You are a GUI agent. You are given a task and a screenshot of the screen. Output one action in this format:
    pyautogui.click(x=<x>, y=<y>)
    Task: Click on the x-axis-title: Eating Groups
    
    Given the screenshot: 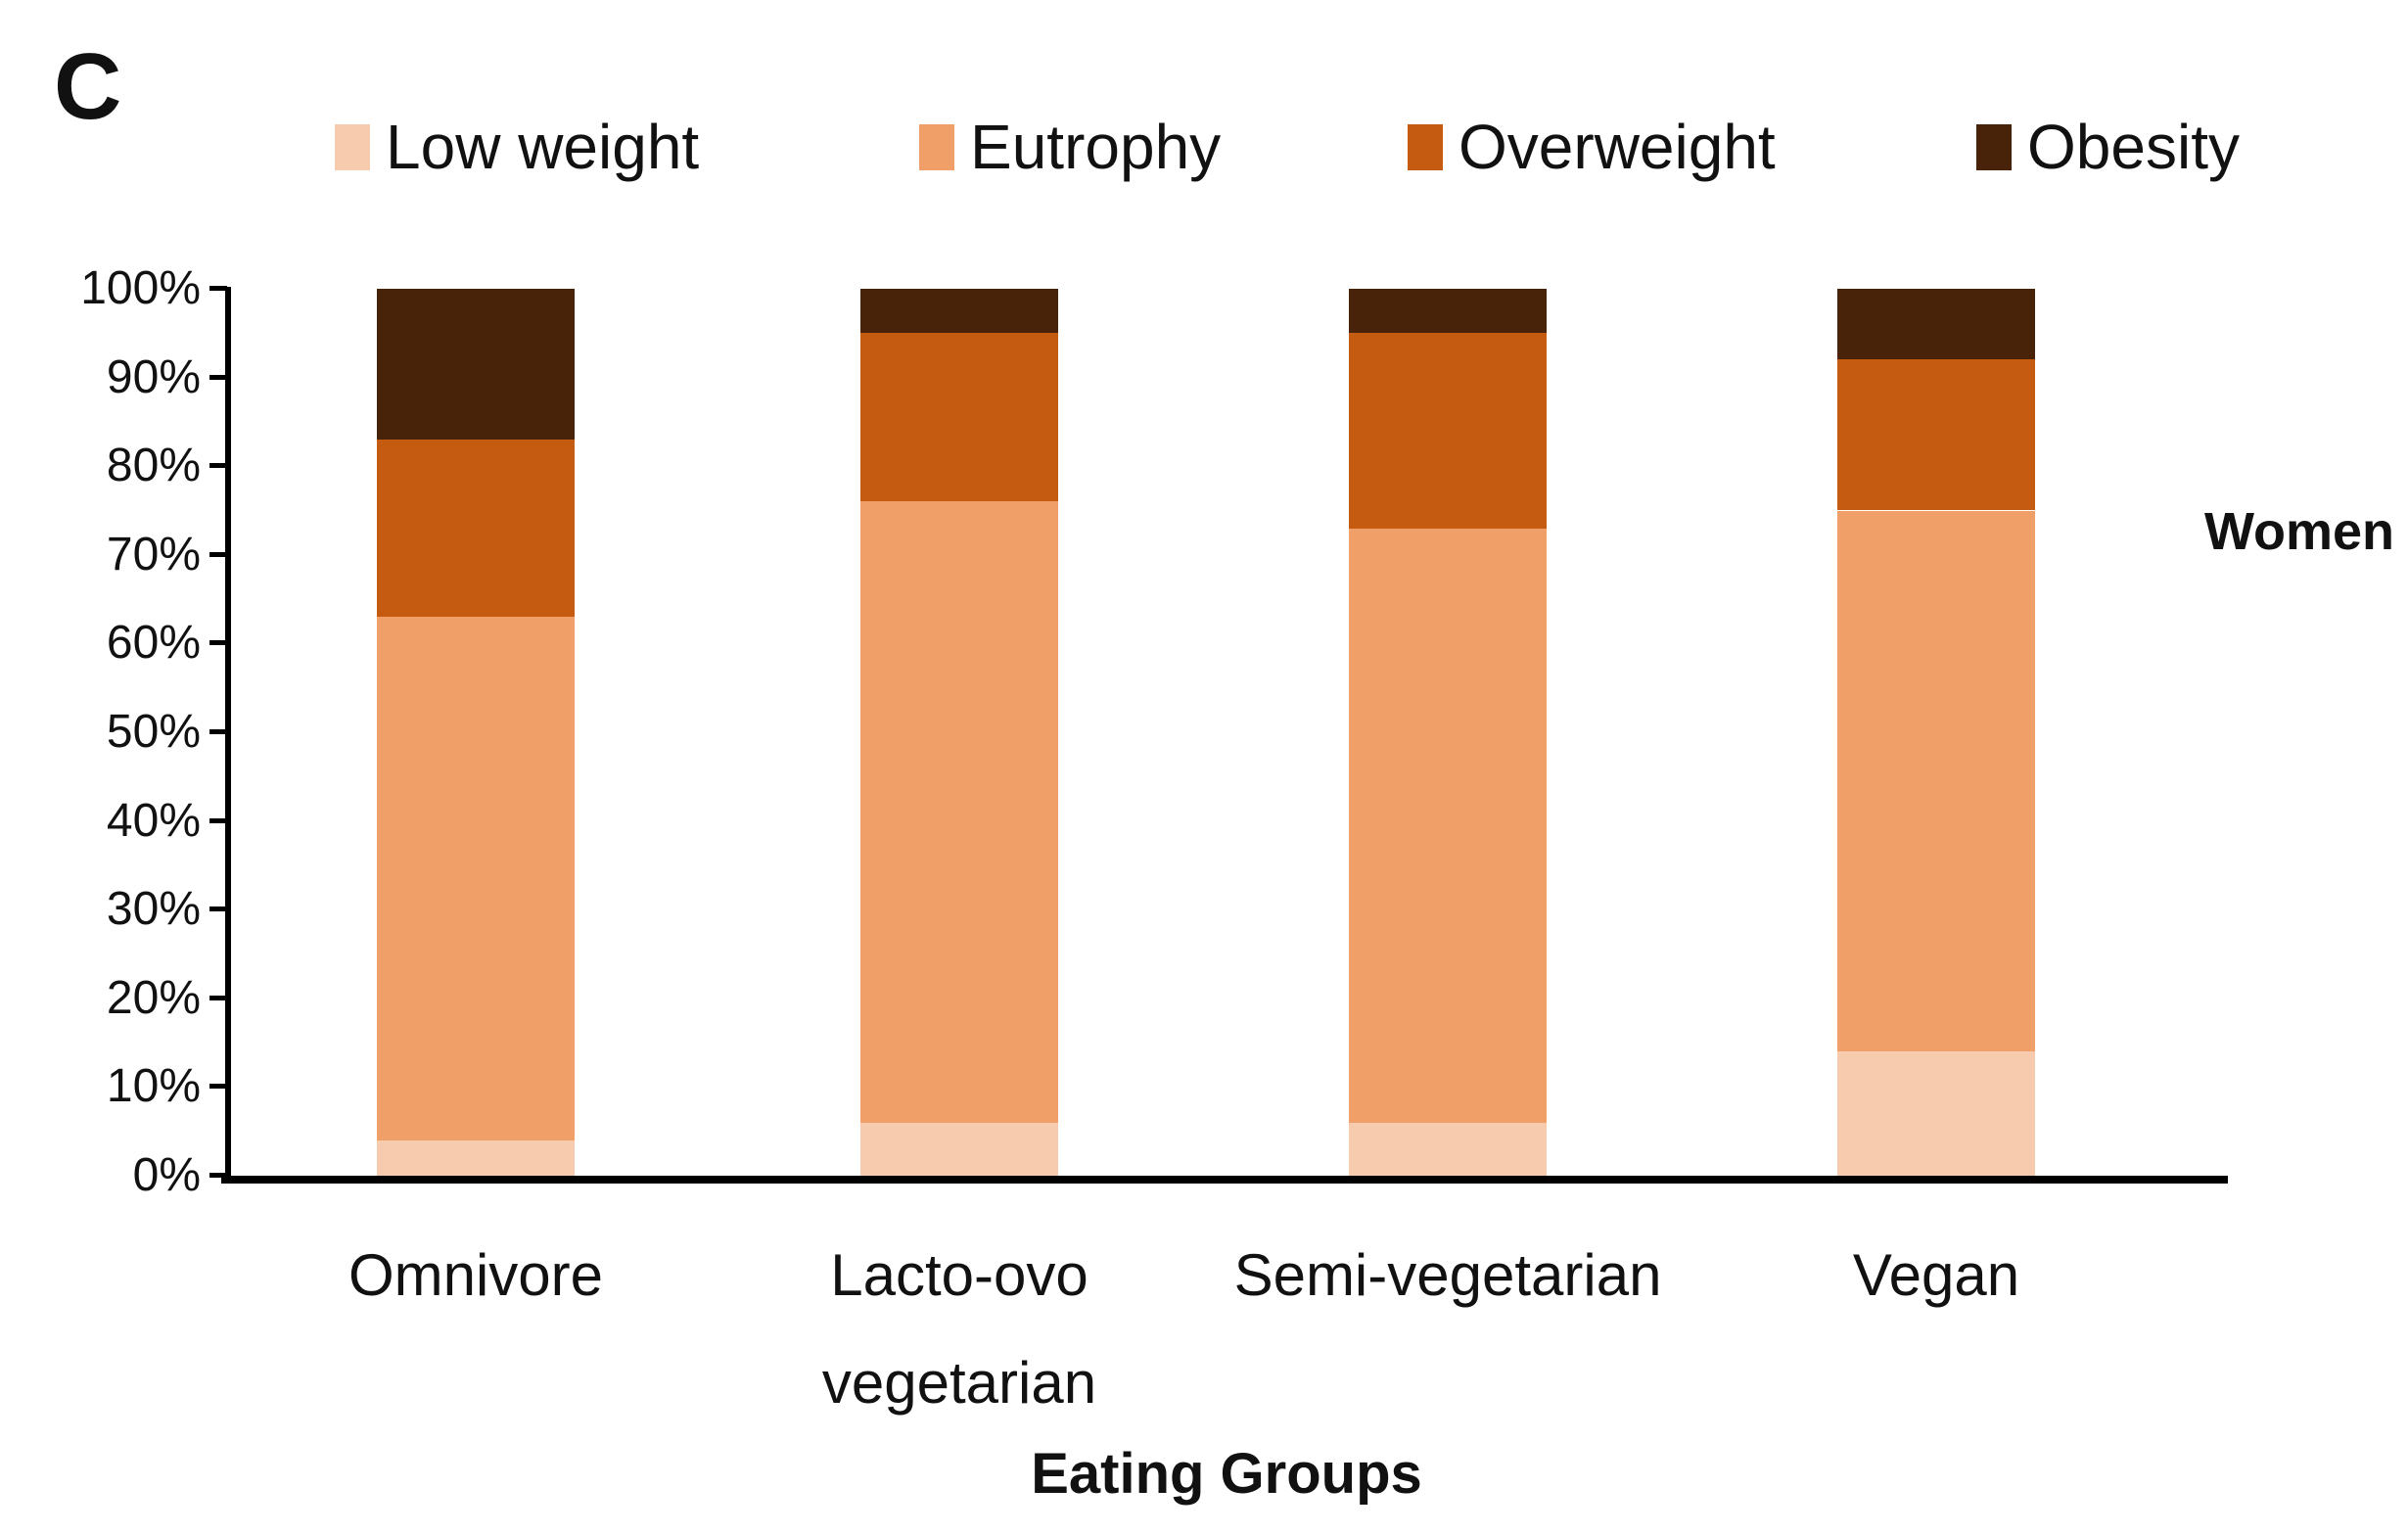 What is the action you would take?
    pyautogui.click(x=1226, y=1474)
    